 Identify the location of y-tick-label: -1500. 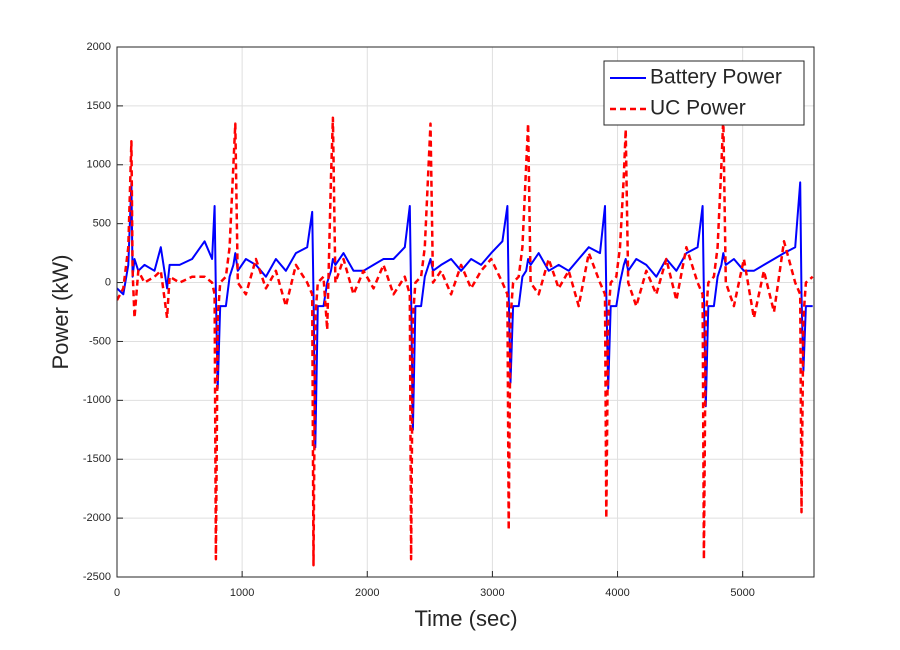
(97, 459).